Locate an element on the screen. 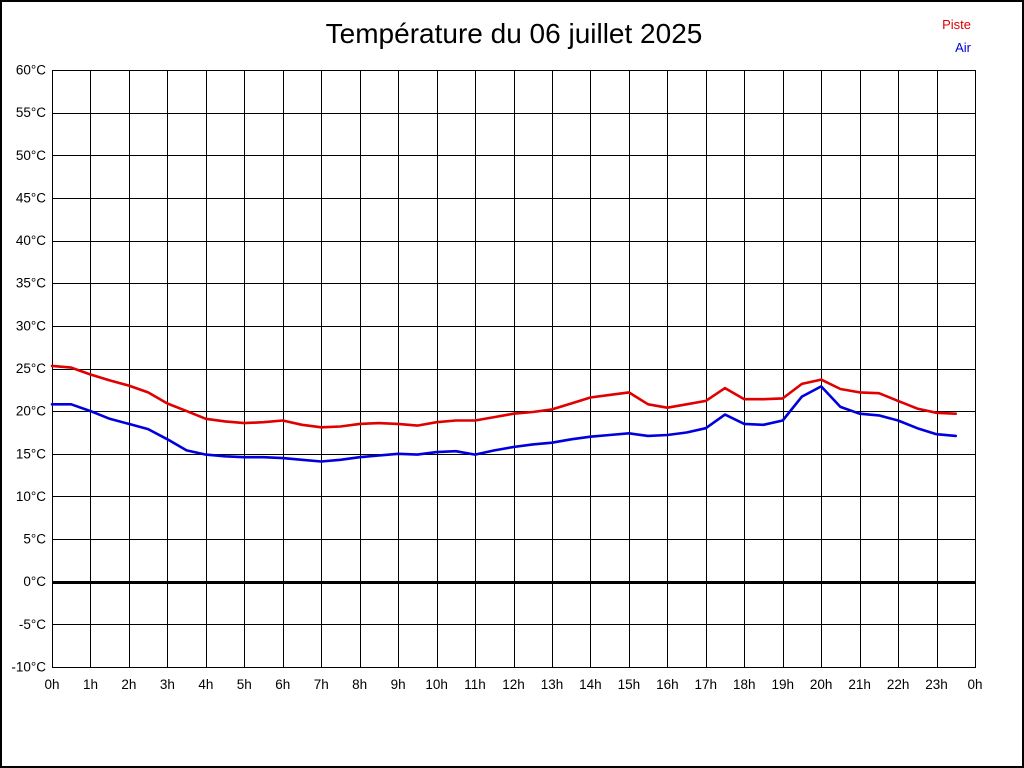 The width and height of the screenshot is (1024, 768). chart-legend: Piste Air is located at coordinates (956, 36).